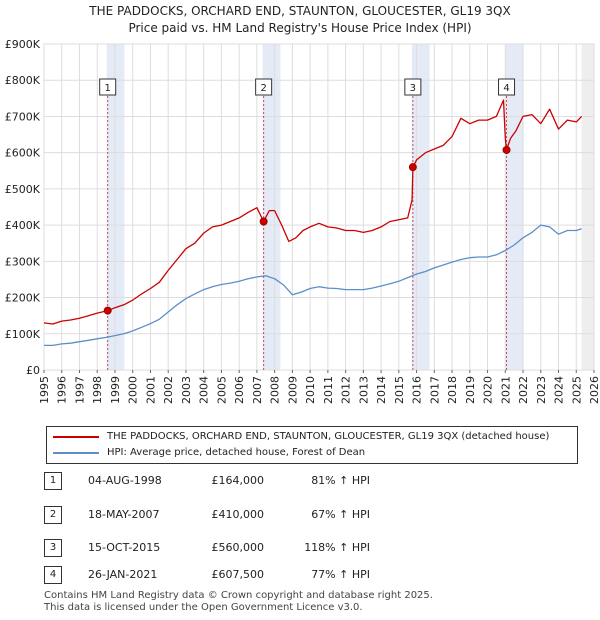  I want to click on legend-swatch-property, so click(76, 437).